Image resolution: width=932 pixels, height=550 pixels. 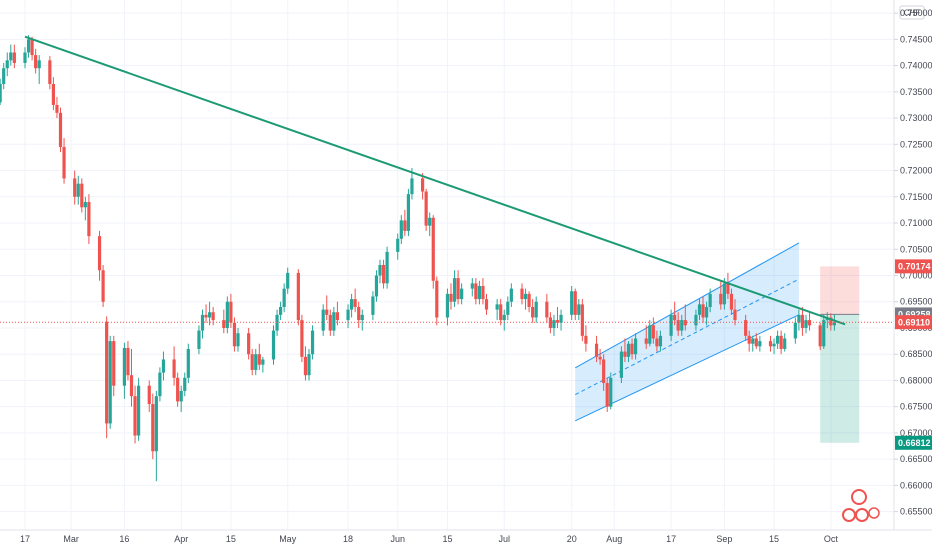 What do you see at coordinates (916, 118) in the screenshot?
I see `y-tick-label: 0.73000` at bounding box center [916, 118].